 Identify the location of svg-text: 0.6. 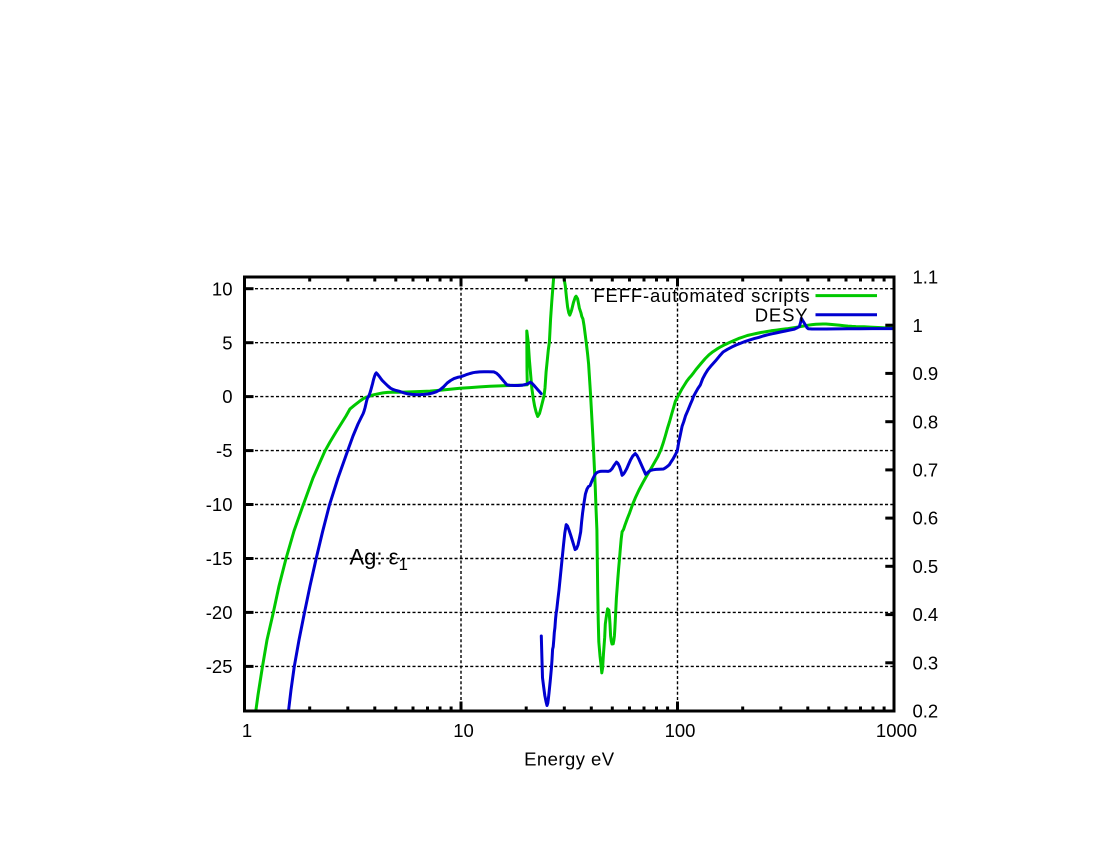
(926, 518).